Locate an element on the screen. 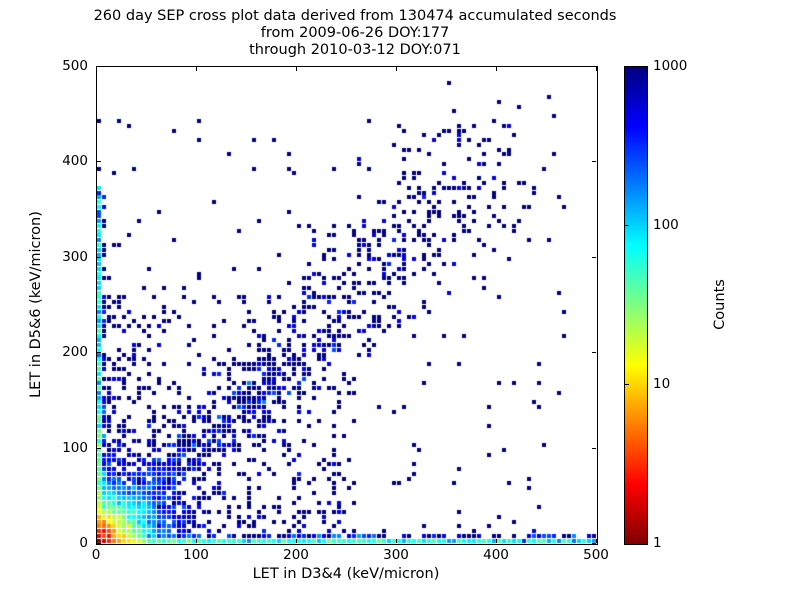 The width and height of the screenshot is (800, 600). colorbar-tick-label: 10 is located at coordinates (662, 384).